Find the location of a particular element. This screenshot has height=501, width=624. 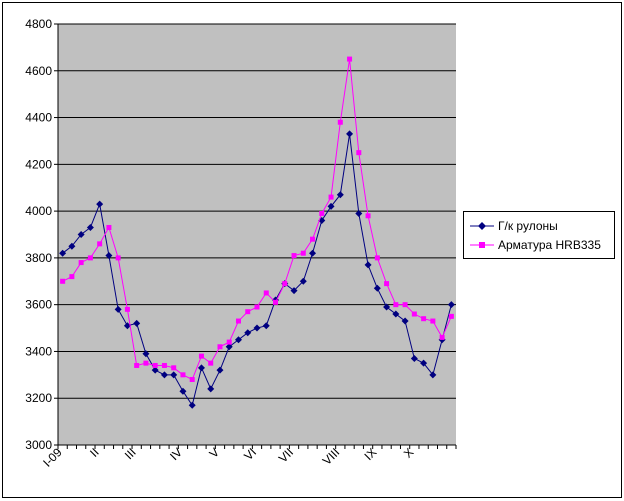

x-tick-label: VIII is located at coordinates (331, 456).